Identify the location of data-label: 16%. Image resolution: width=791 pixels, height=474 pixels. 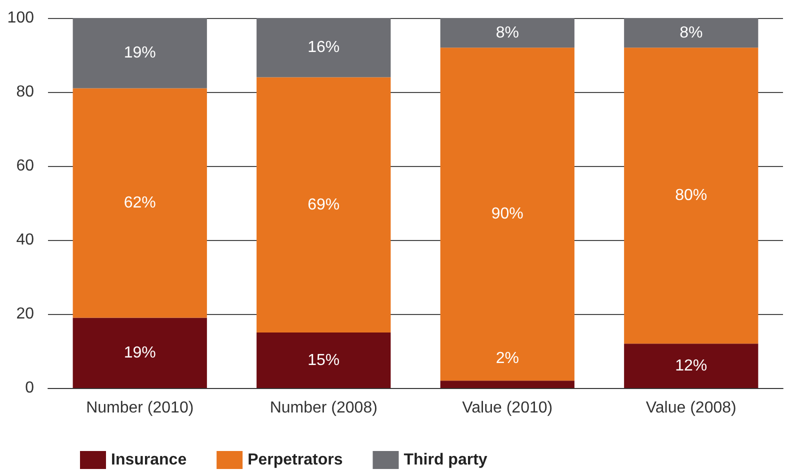
(324, 47).